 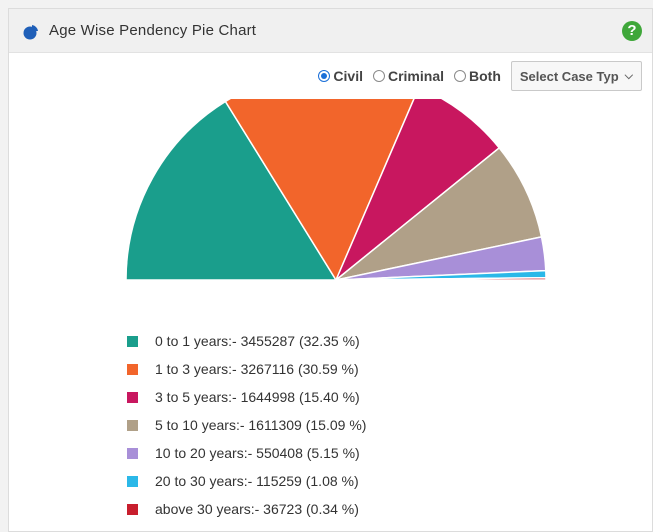 I want to click on legend-label: 1 to 3 years:- 3267116 (30.59 %), so click(x=257, y=369).